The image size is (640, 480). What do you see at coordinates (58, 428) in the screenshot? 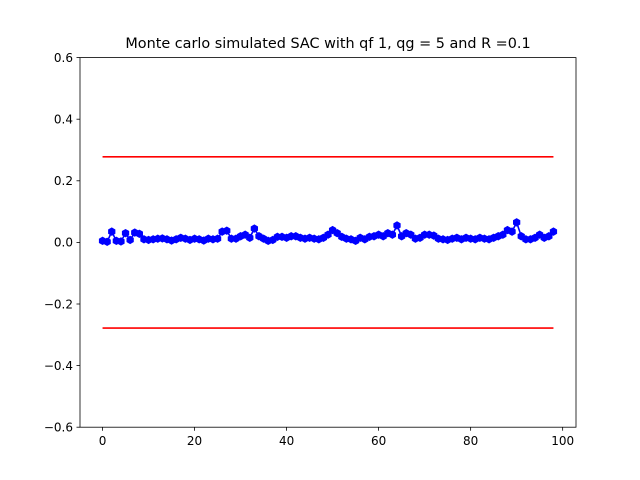
I see `y-tick-label: −0.6` at bounding box center [58, 428].